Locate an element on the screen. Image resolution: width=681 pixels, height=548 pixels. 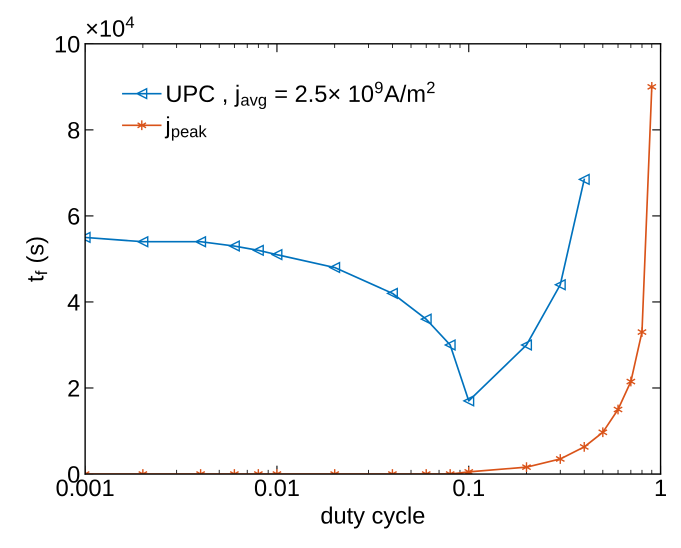
x-tick-label: 0.1 is located at coordinates (468, 488).